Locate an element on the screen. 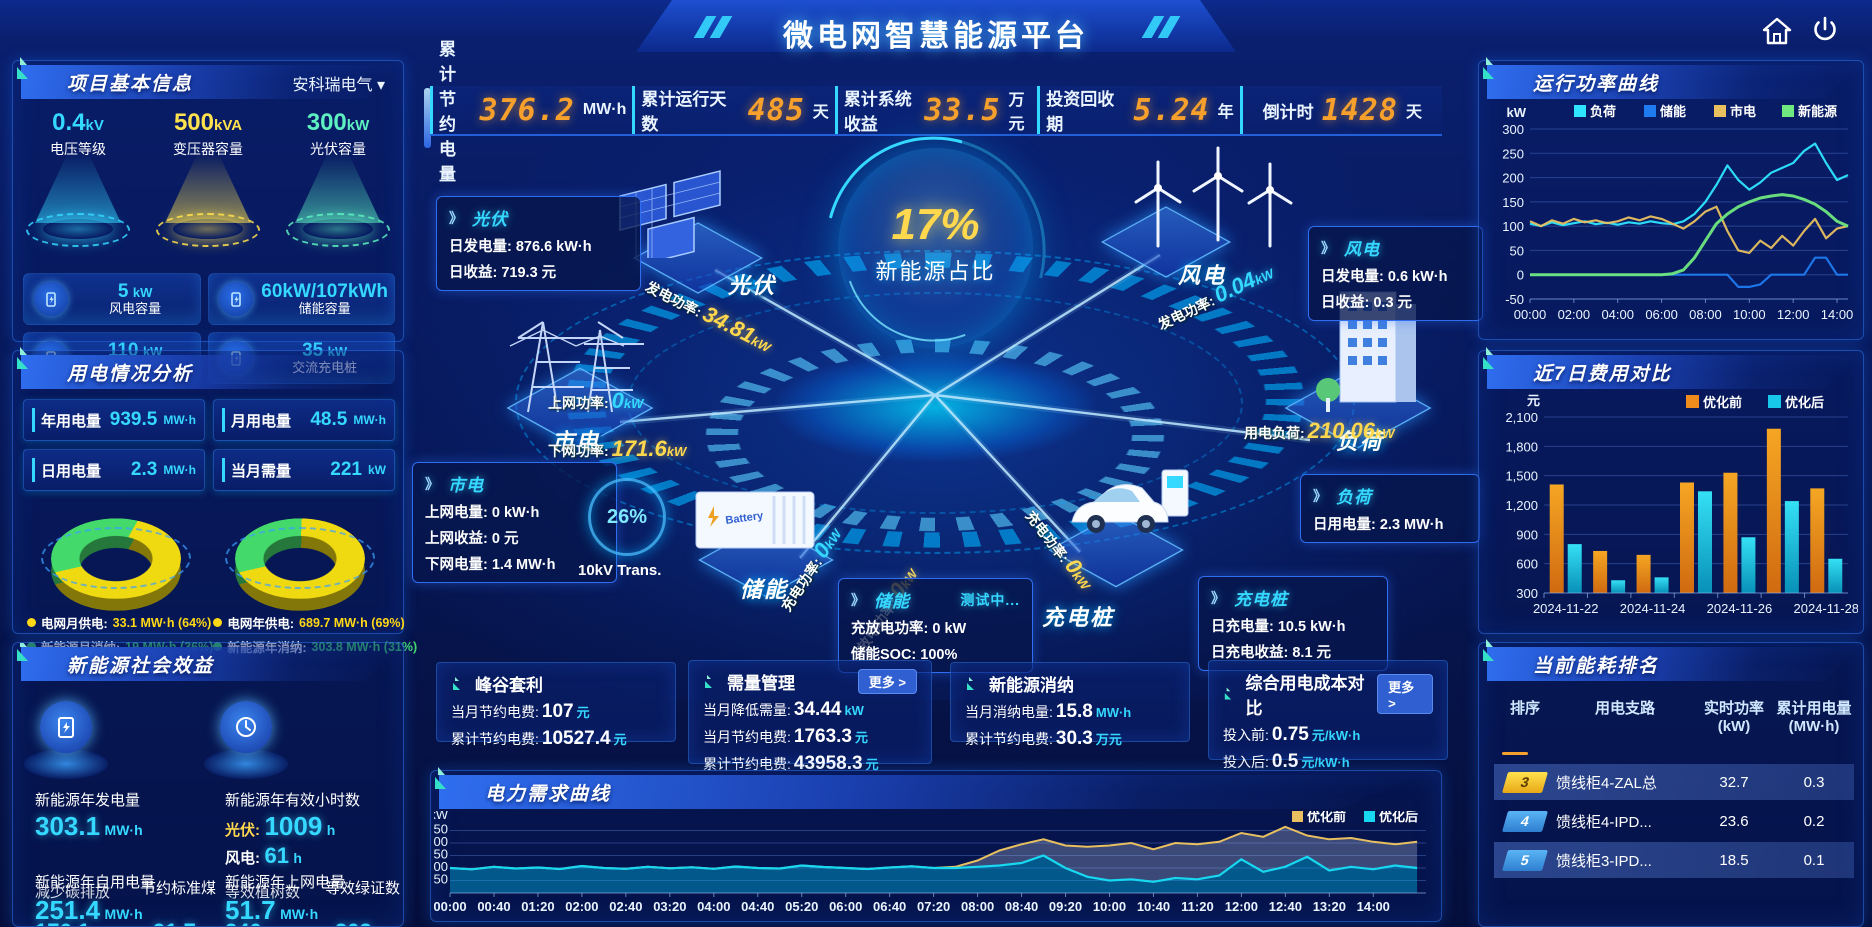  battery-icon is located at coordinates (236, 299).